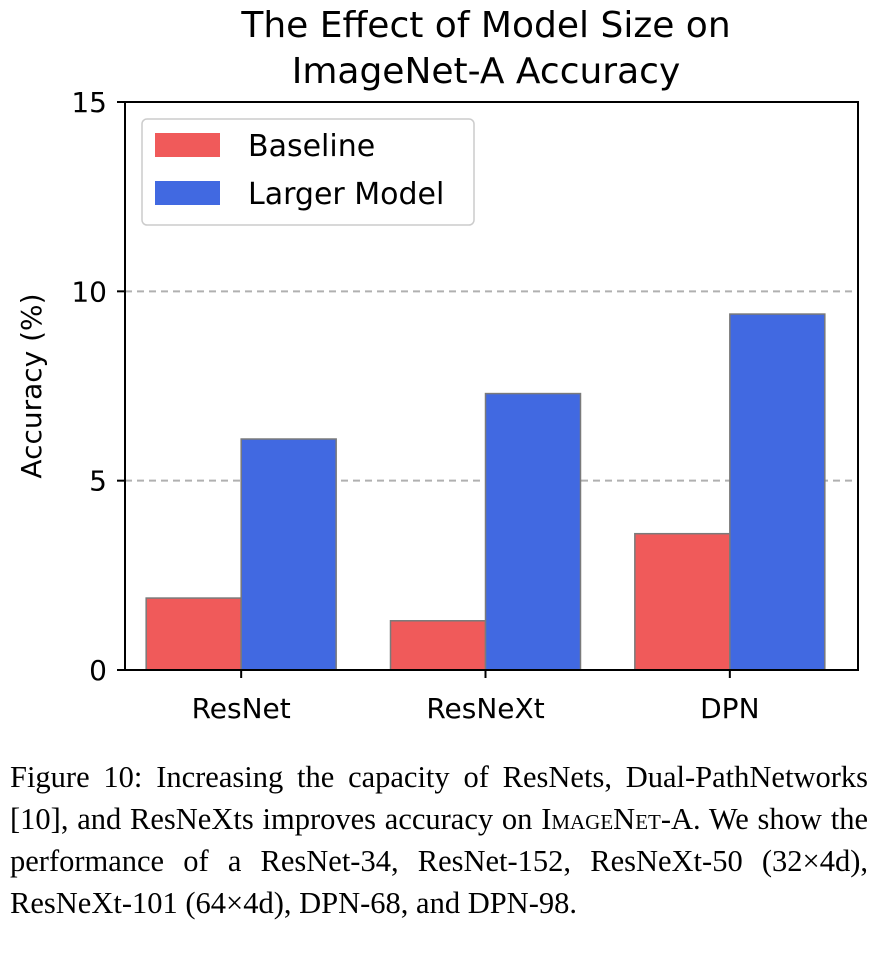 The width and height of the screenshot is (879, 977). Describe the element at coordinates (288, 554) in the screenshot. I see `bar-larger-model-resnet` at that location.